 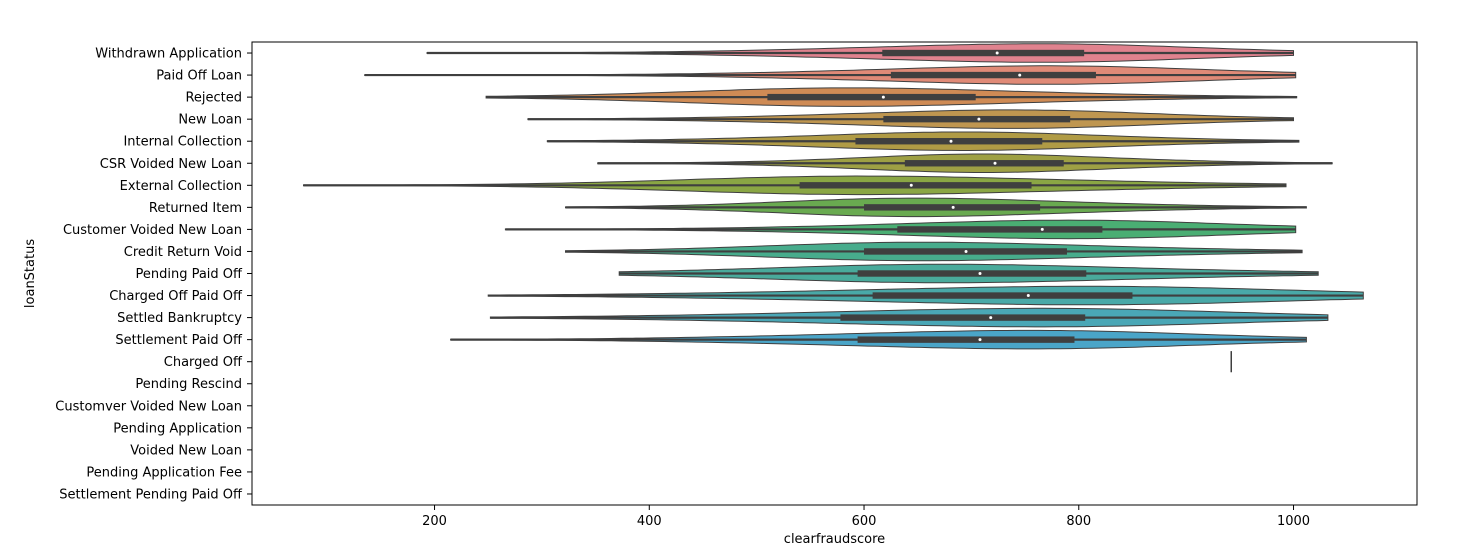 I want to click on y-tick-label: Settlement Pending Paid Off, so click(x=151, y=494).